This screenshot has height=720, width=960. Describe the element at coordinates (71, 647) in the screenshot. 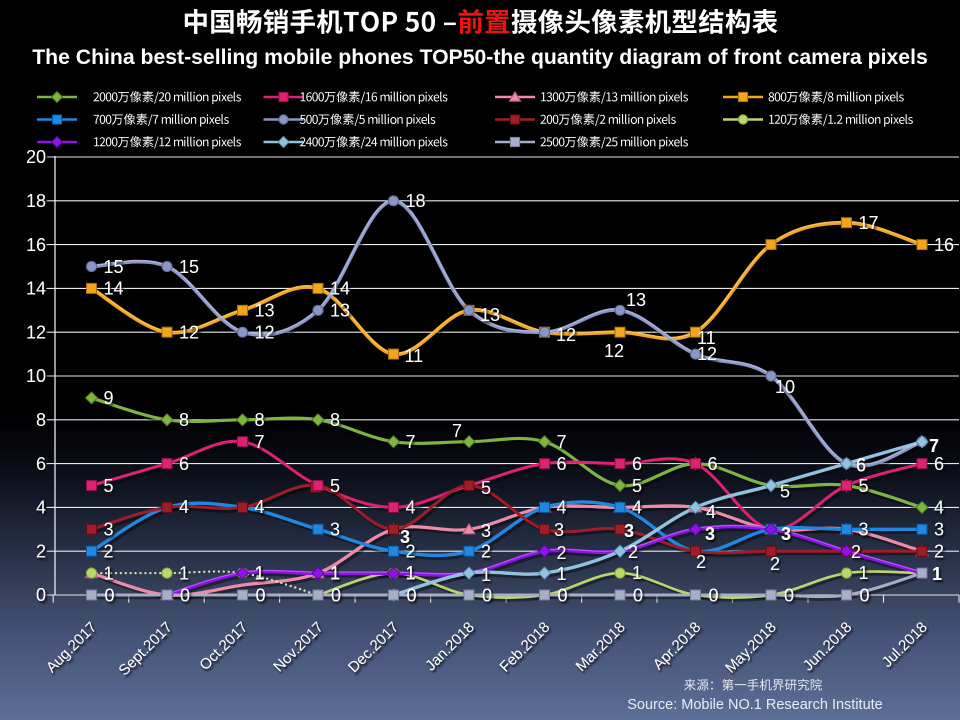

I see `svg-text: Aug.2017` at that location.